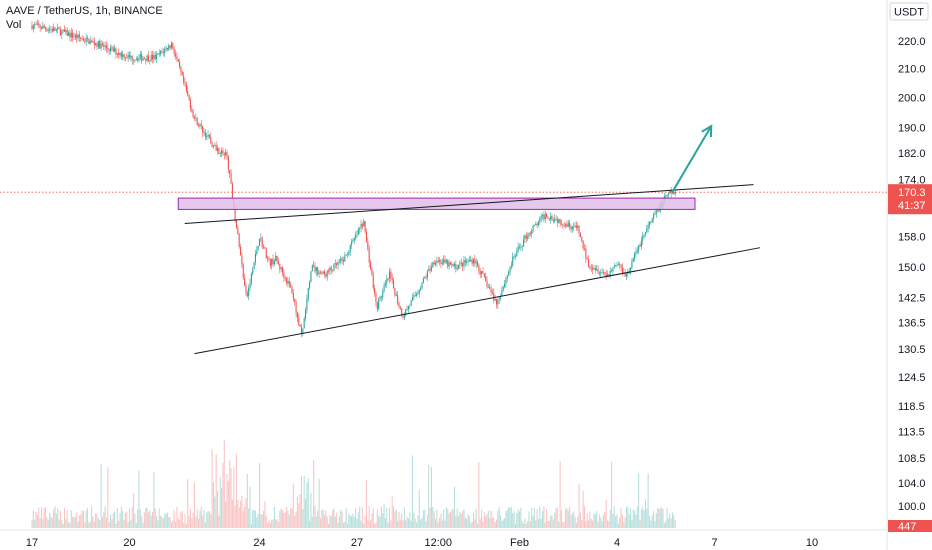  Describe the element at coordinates (812, 543) in the screenshot. I see `x-tick-label: 10` at that location.